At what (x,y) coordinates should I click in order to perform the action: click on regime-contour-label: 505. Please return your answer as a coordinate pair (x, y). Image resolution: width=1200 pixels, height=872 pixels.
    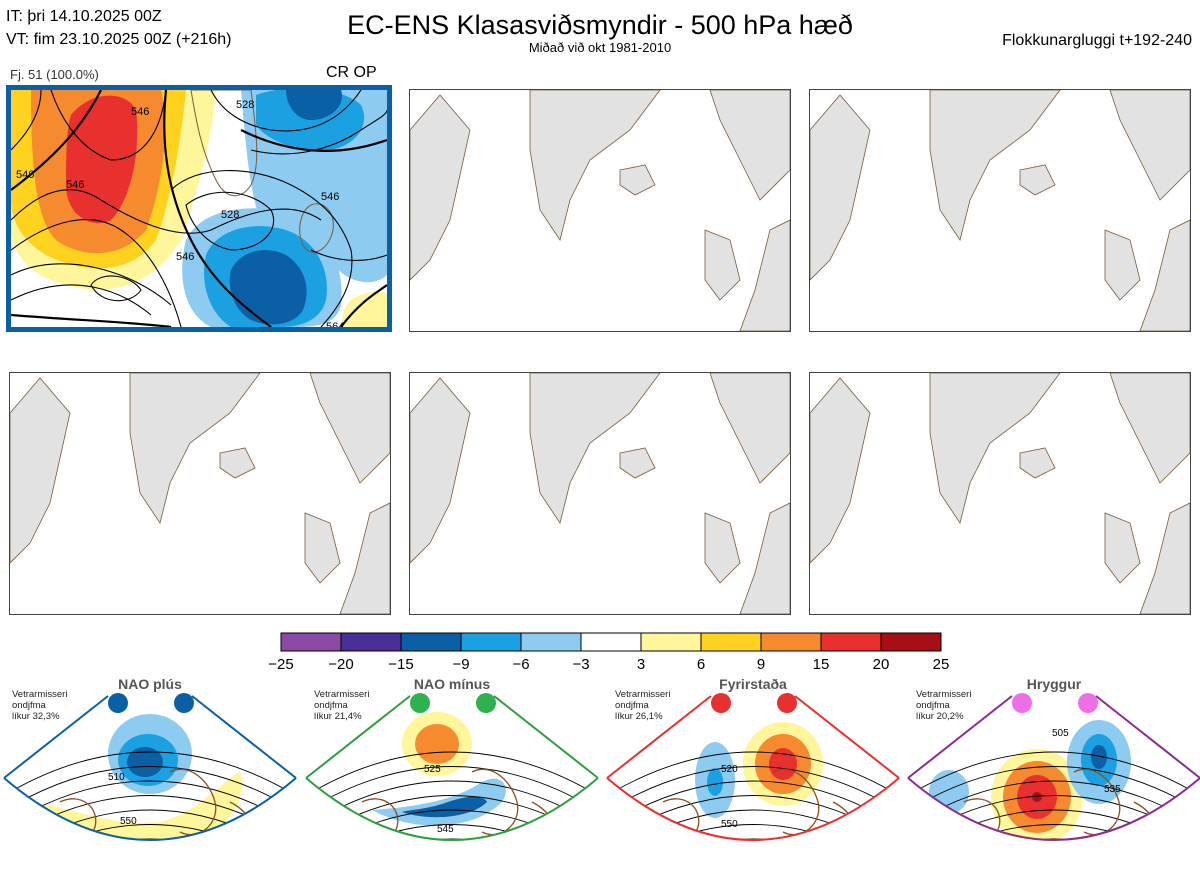
    Looking at the image, I should click on (1060, 733).